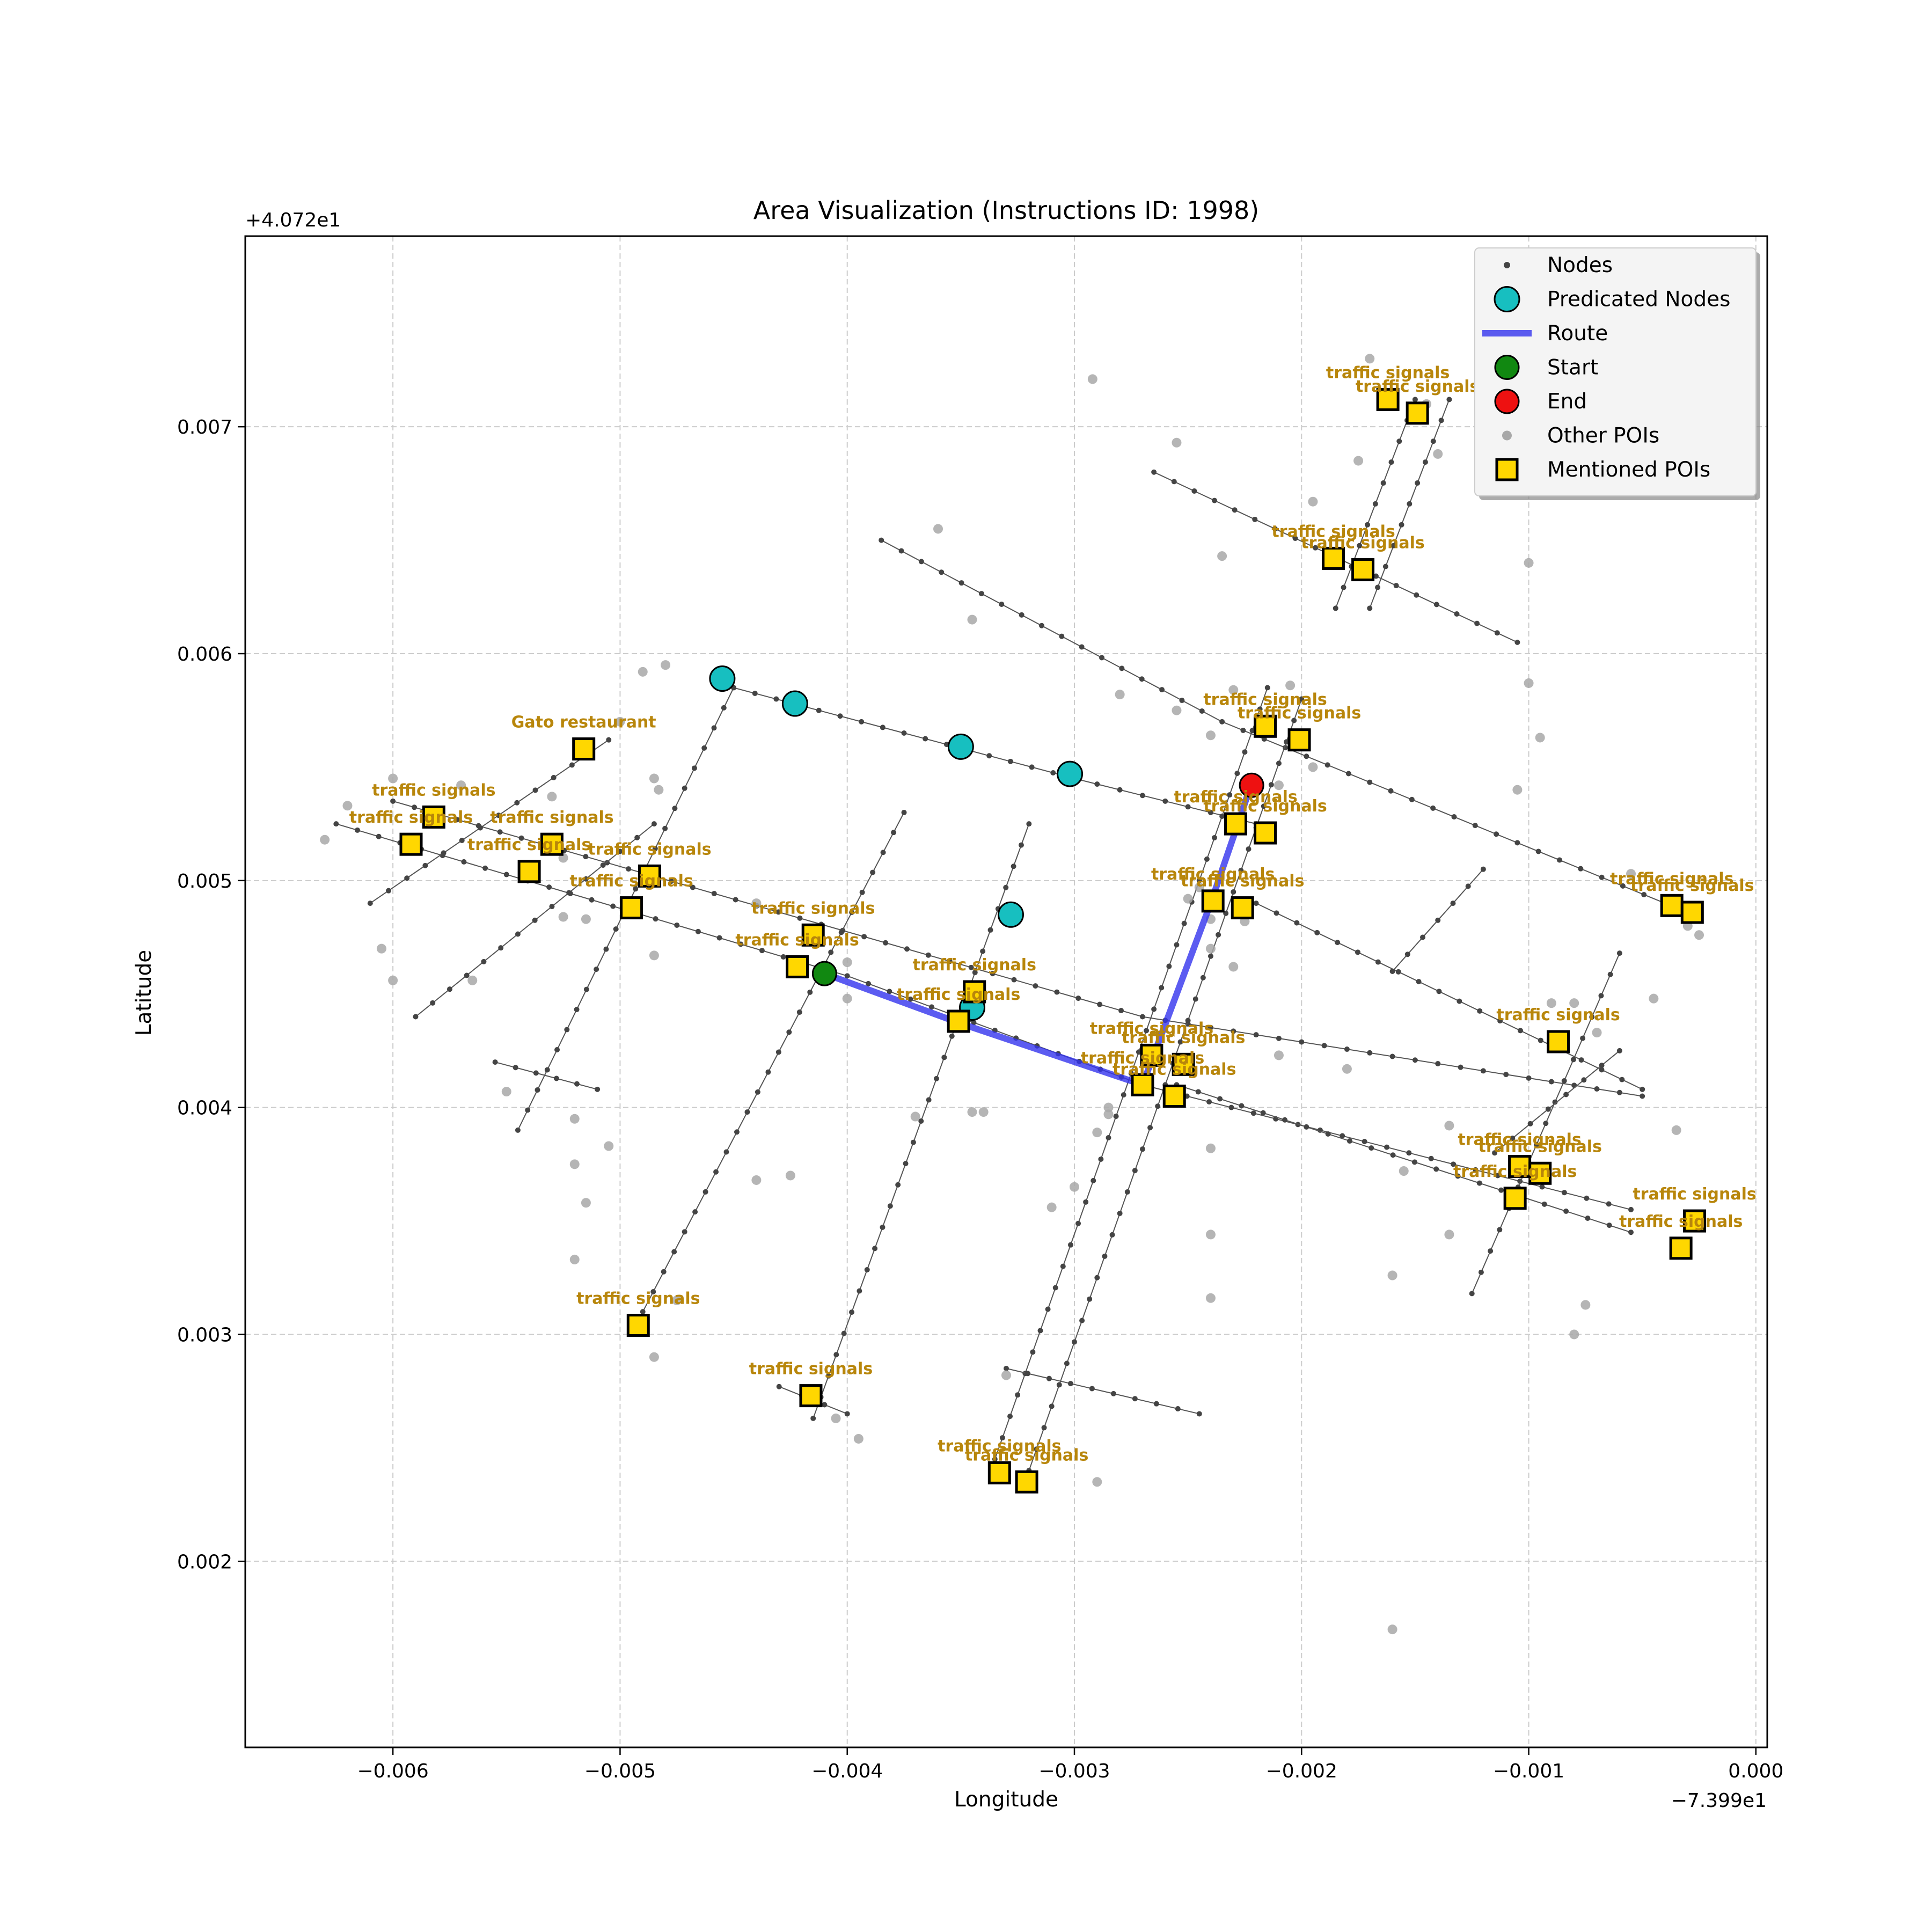  I want to click on legend-other-poi-icon, so click(1507, 435).